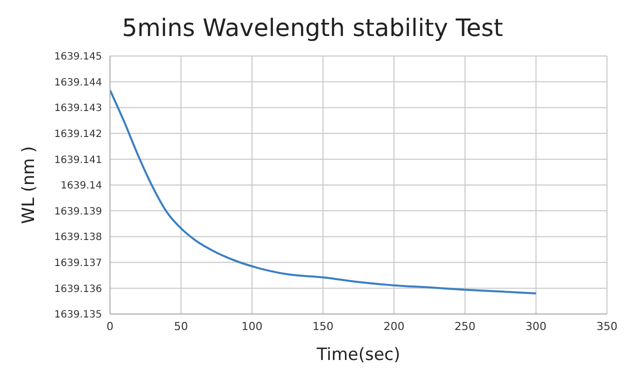  I want to click on x-tick-label: 150, so click(323, 326).